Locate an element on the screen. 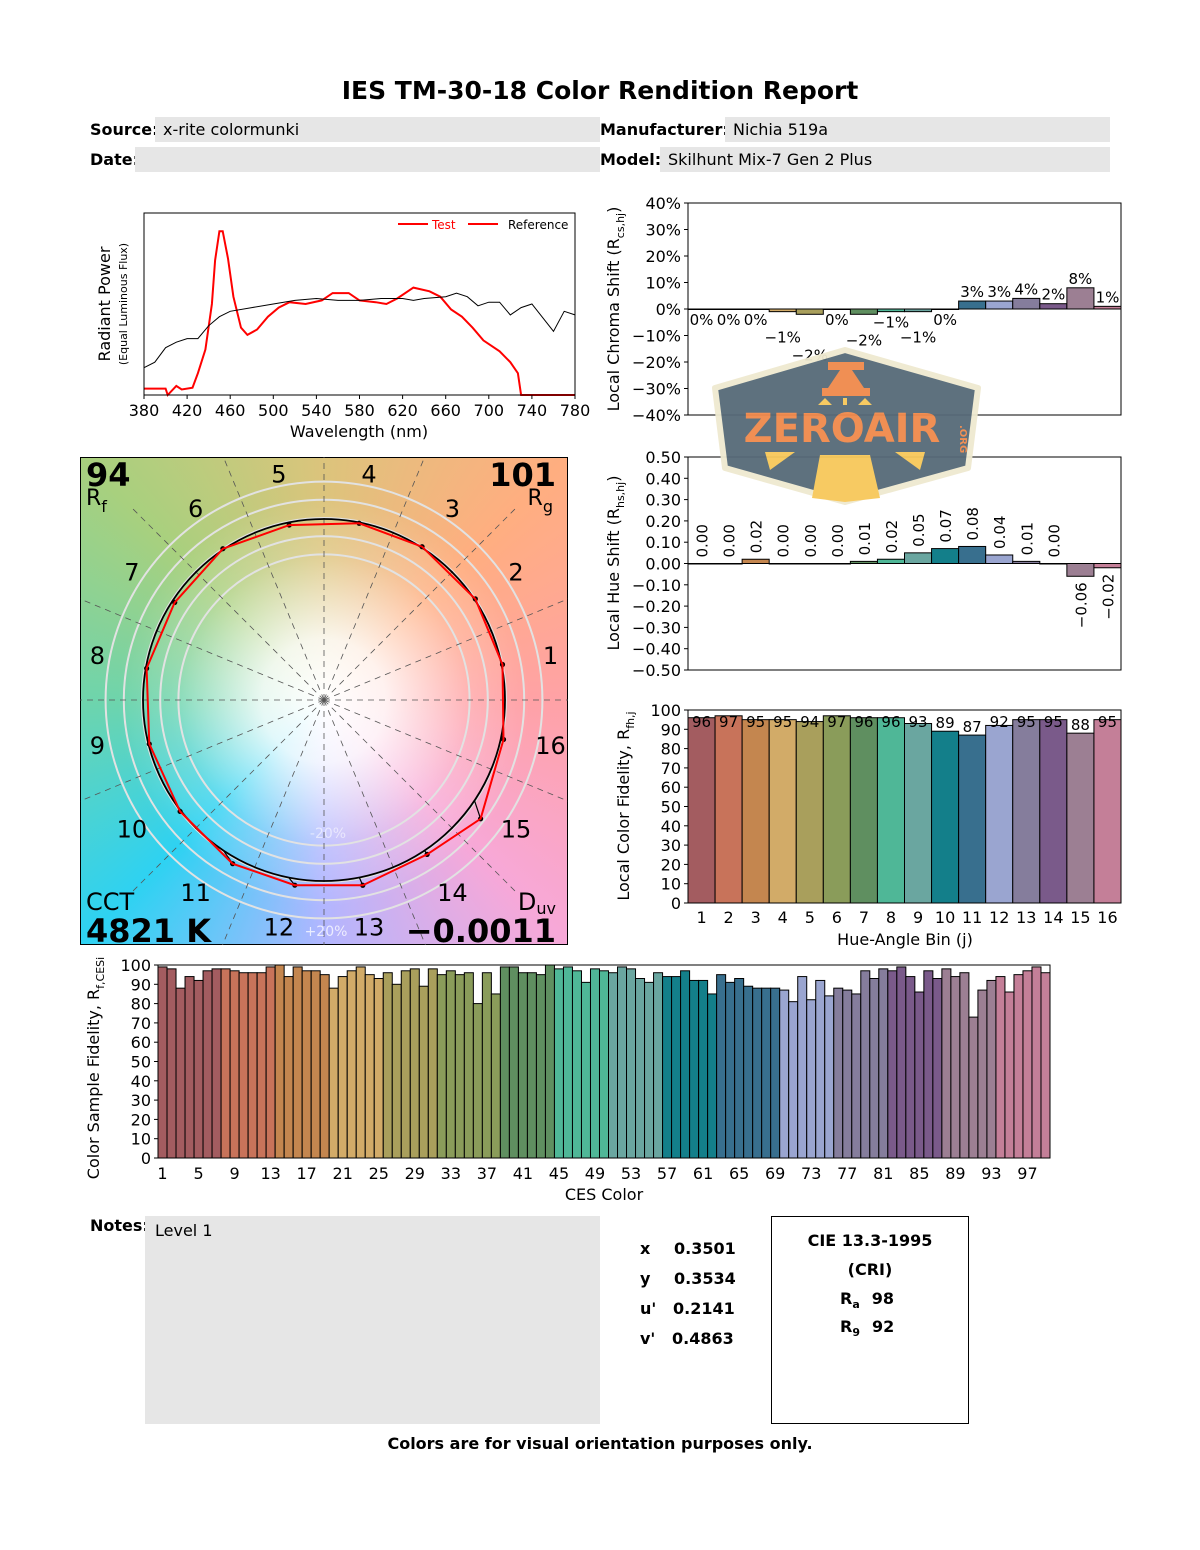  legend-reference-label: Reference is located at coordinates (538, 225).